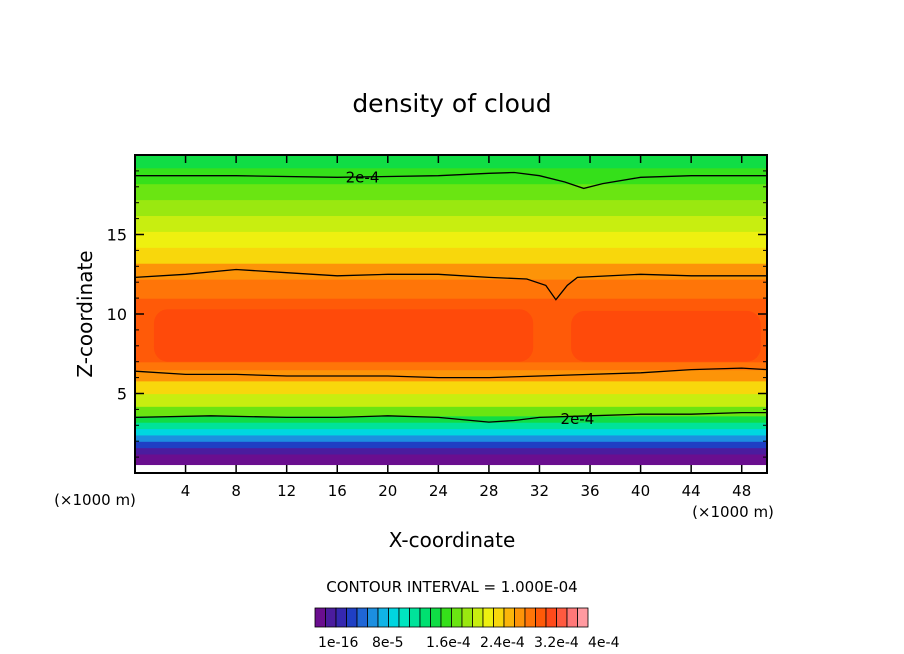  I want to click on contour-2e-4-lower, so click(451, 417).